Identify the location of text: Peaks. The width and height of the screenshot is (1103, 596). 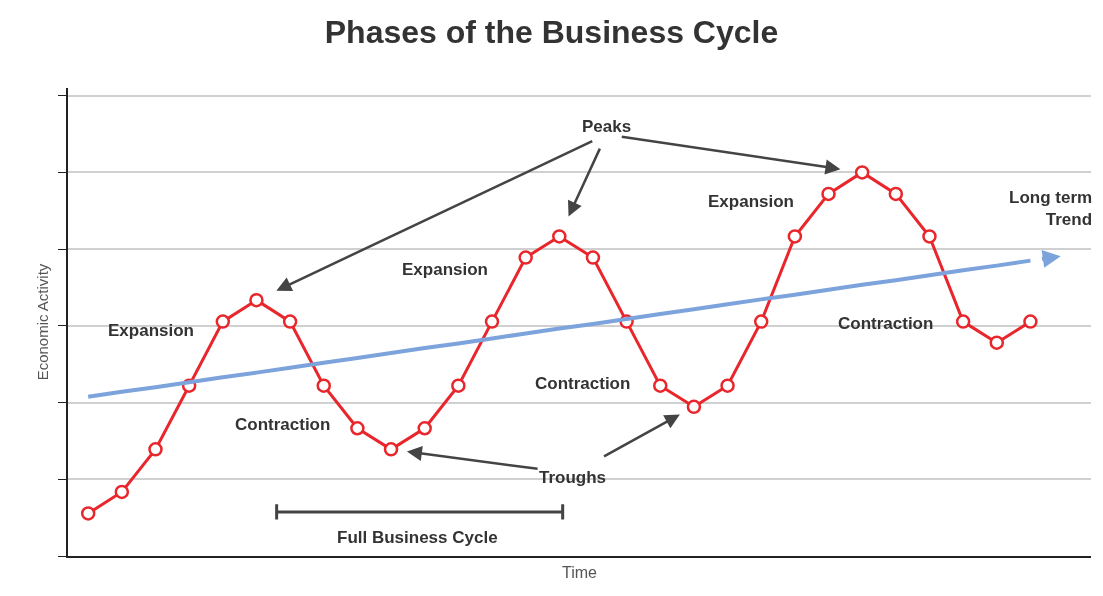
(607, 126).